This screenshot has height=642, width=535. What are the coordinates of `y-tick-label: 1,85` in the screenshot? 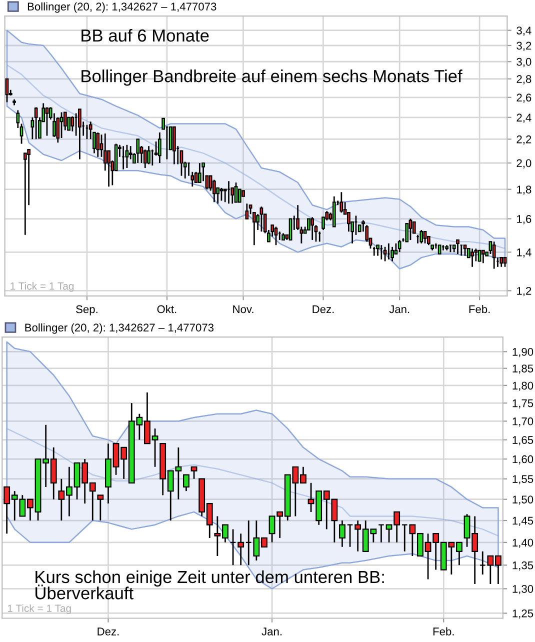 It's located at (523, 369).